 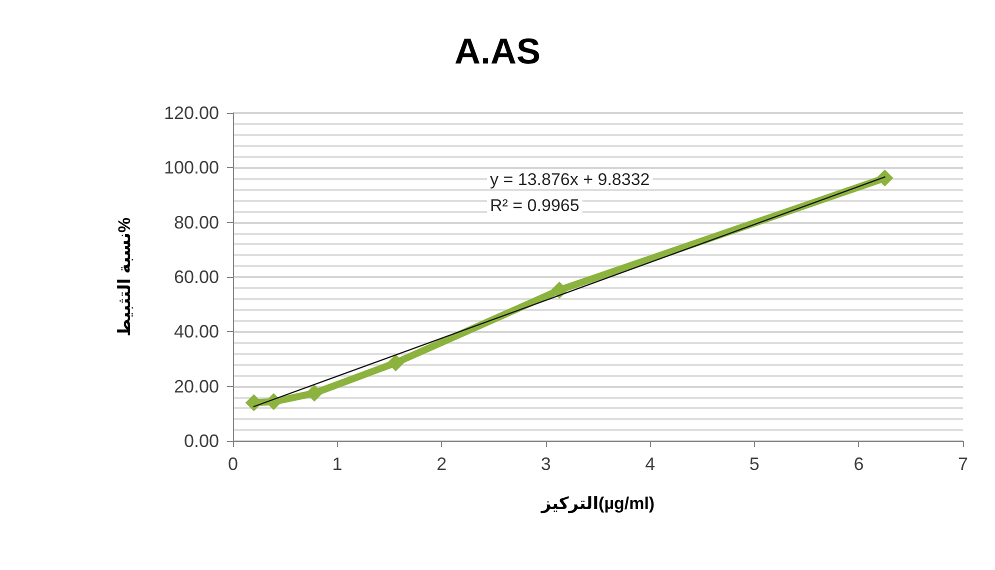 I want to click on x-tick-label: 5, so click(x=754, y=464).